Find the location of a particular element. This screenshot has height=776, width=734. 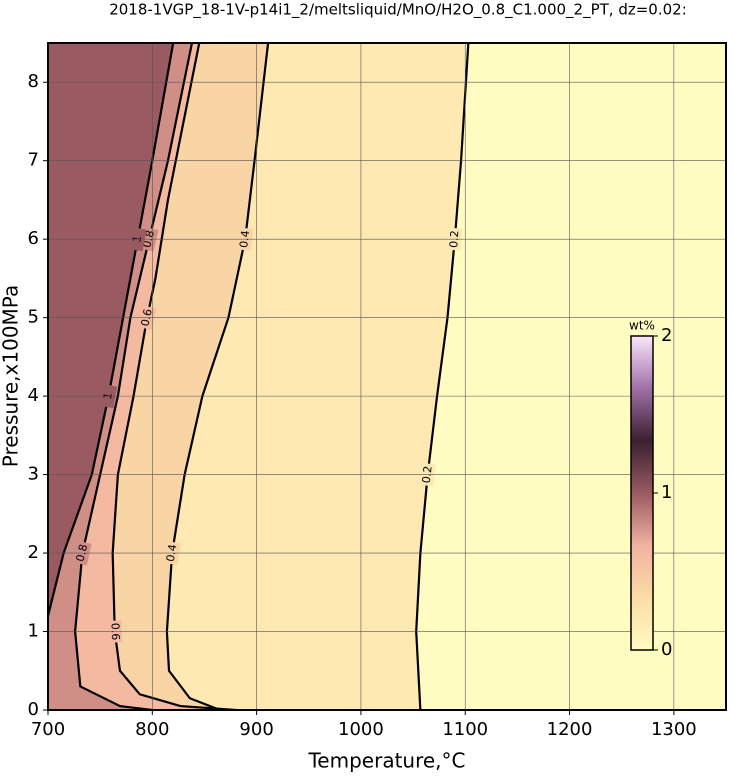

x-tick-label: 800 is located at coordinates (152, 729).